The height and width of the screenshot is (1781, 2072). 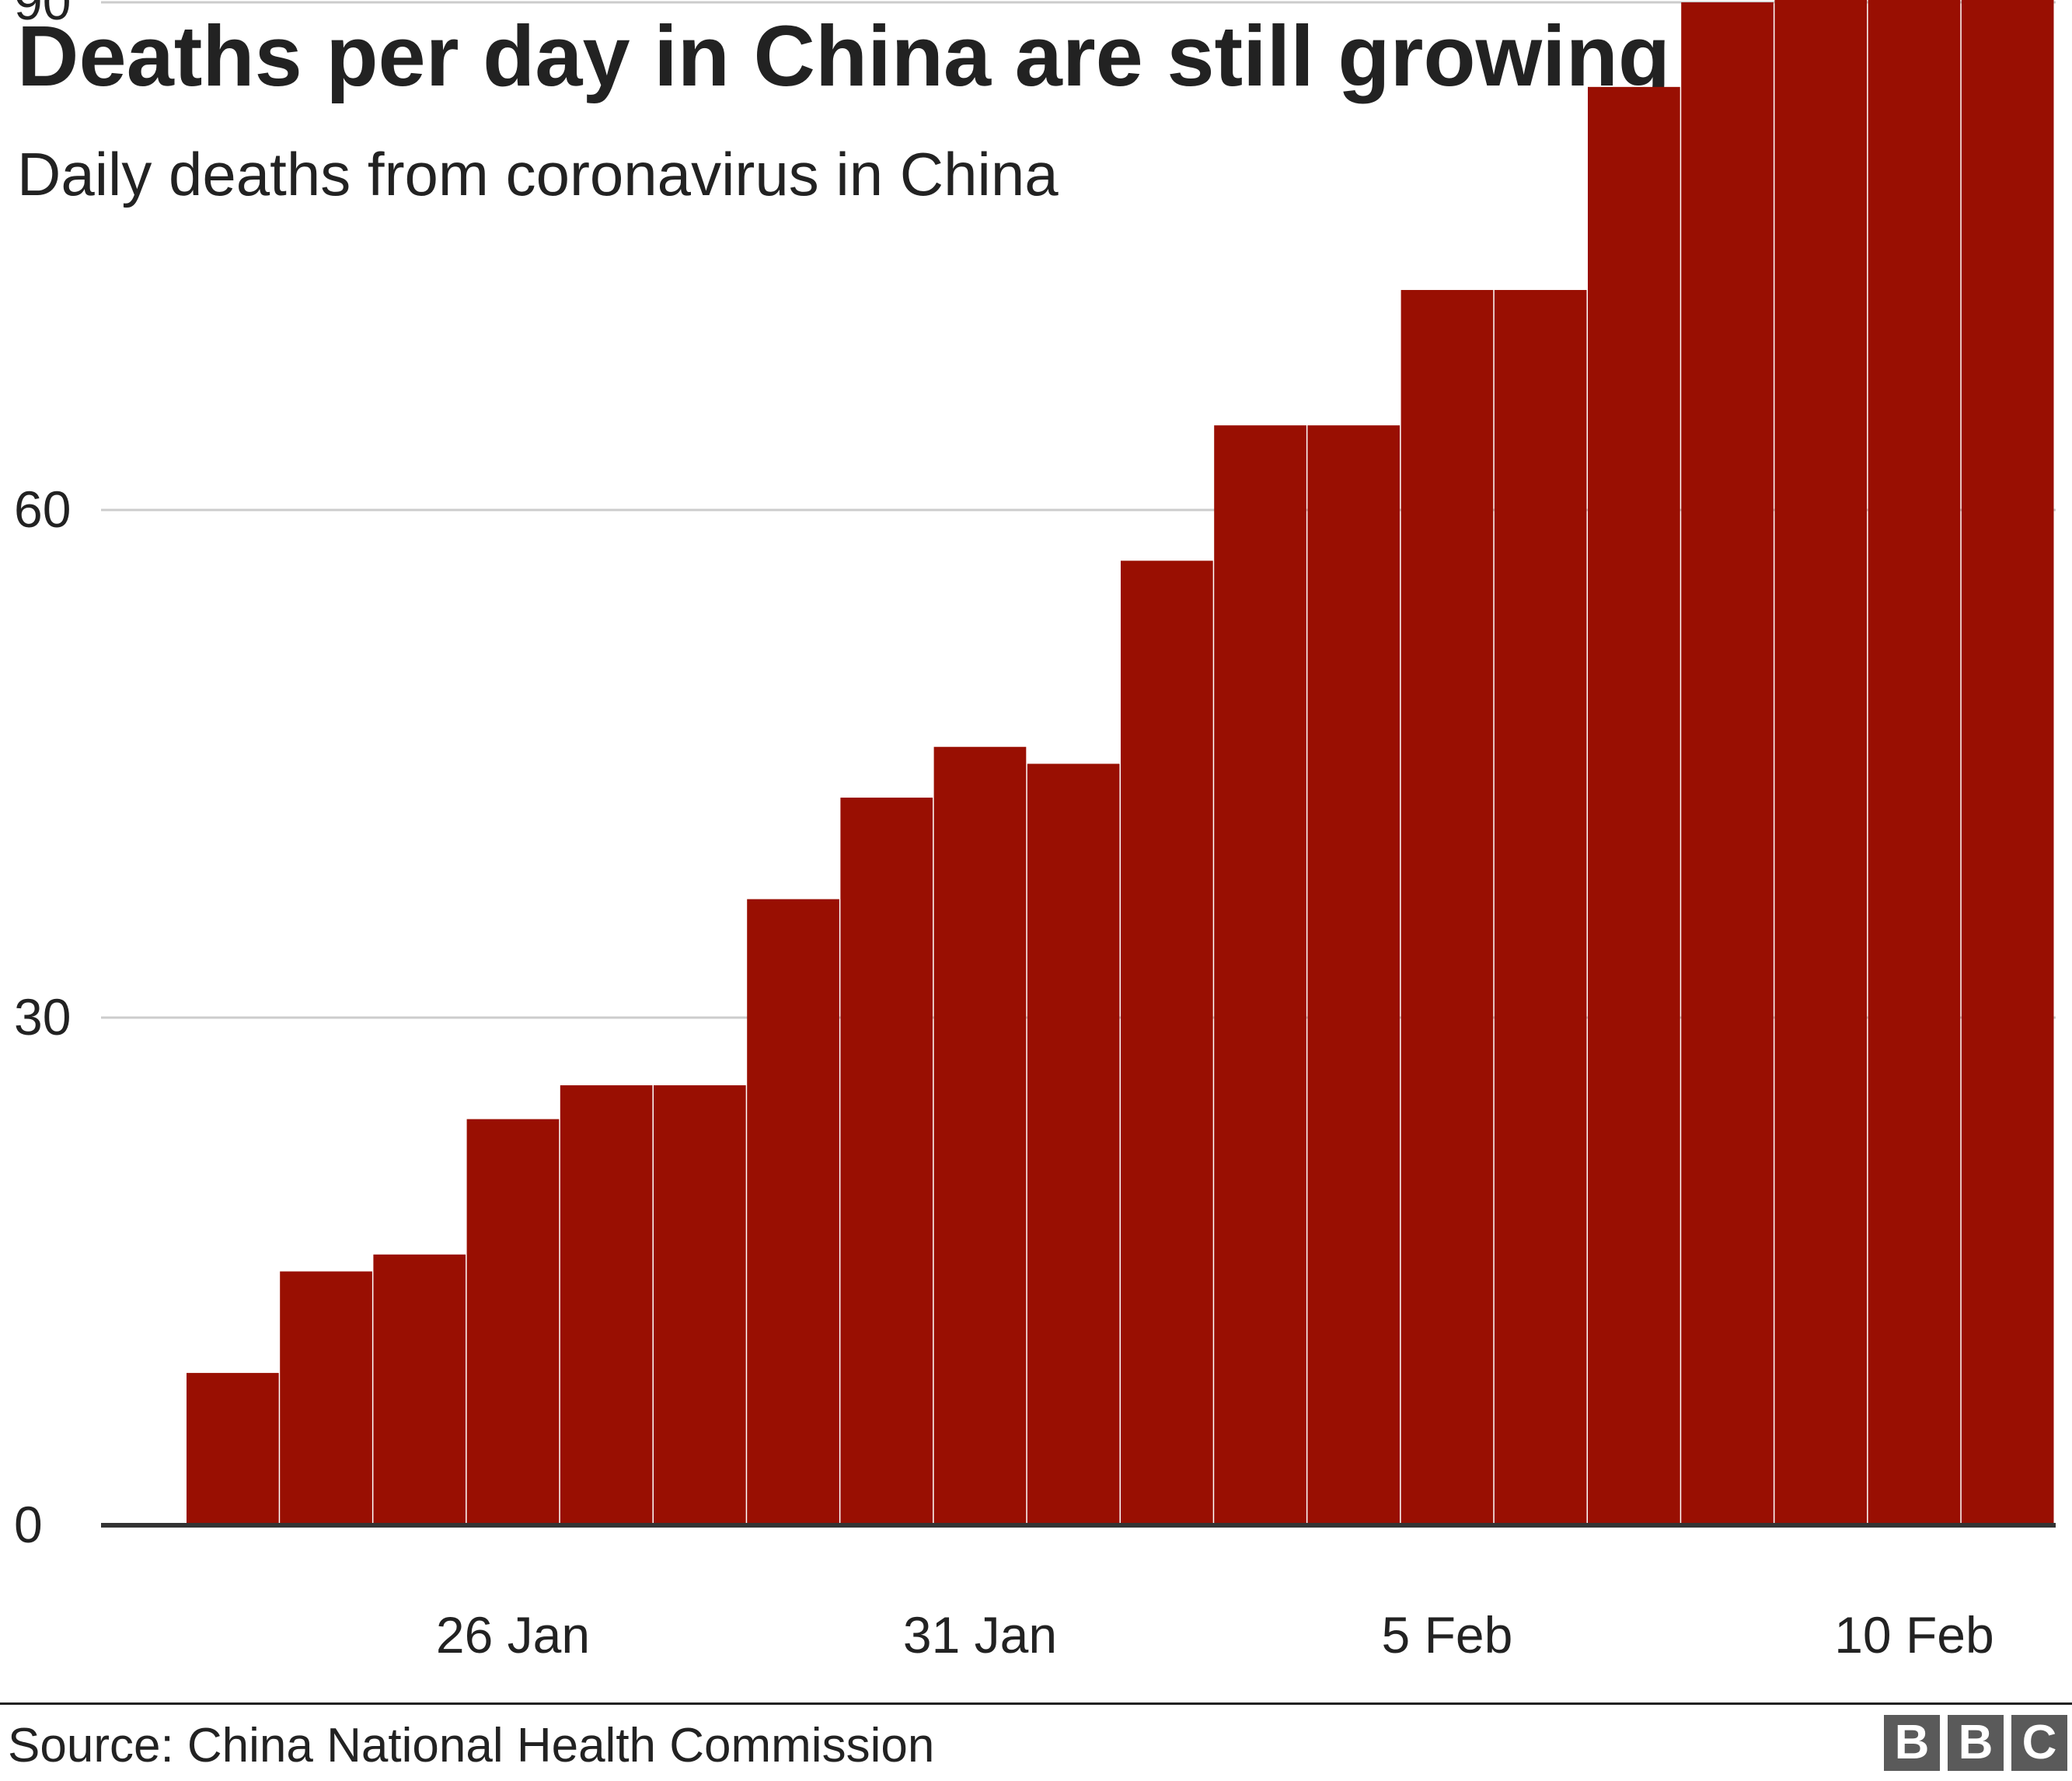 I want to click on bbc-logo: B B C, so click(x=1975, y=1743).